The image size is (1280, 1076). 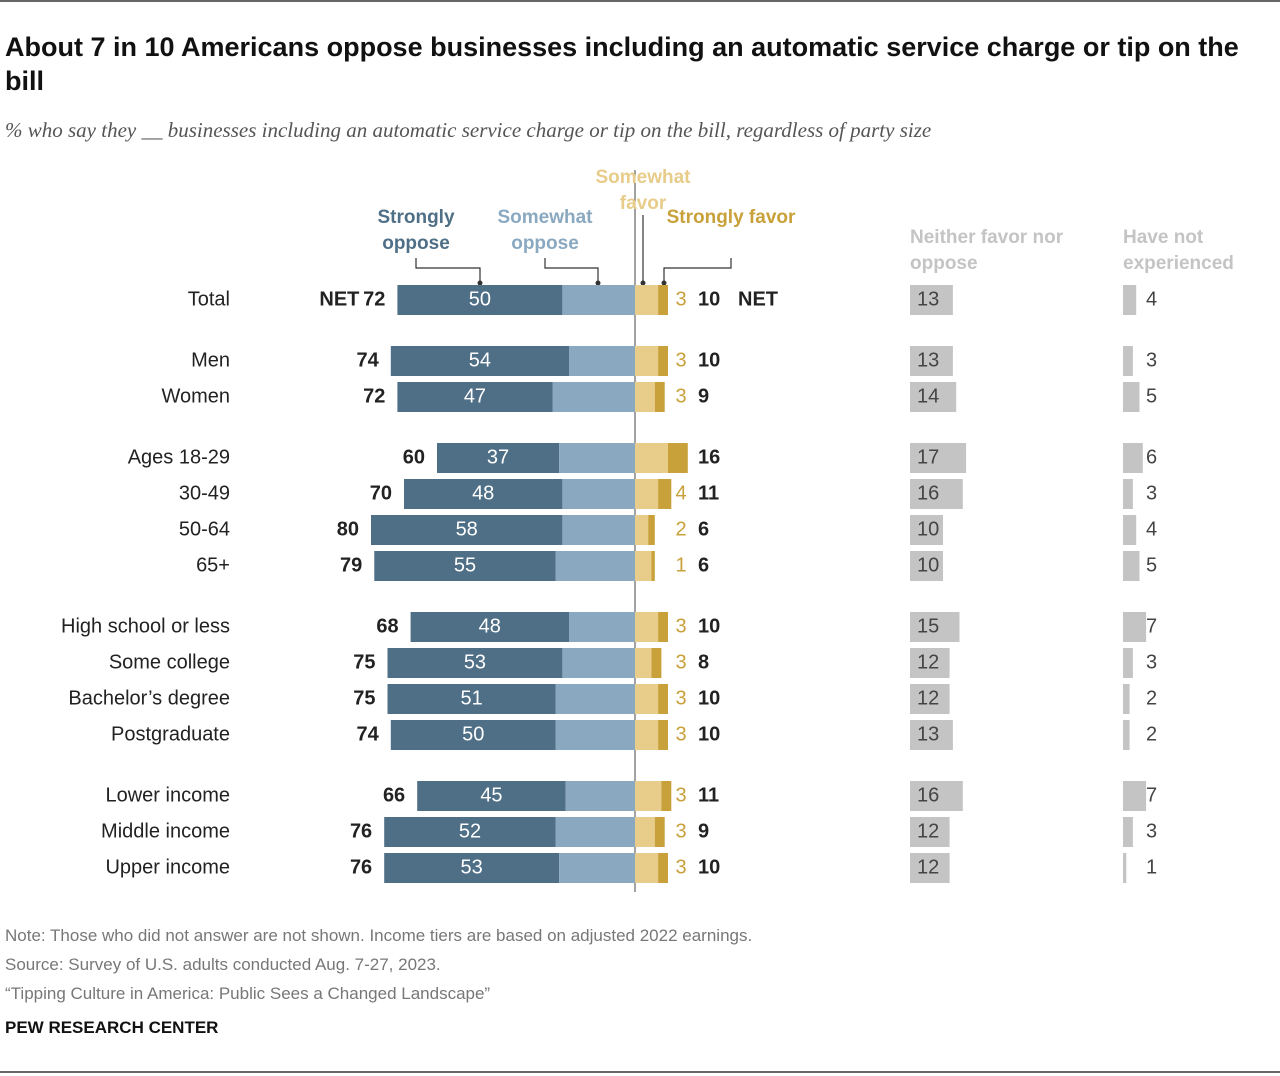 What do you see at coordinates (195, 396) in the screenshot?
I see `category-label: Women` at bounding box center [195, 396].